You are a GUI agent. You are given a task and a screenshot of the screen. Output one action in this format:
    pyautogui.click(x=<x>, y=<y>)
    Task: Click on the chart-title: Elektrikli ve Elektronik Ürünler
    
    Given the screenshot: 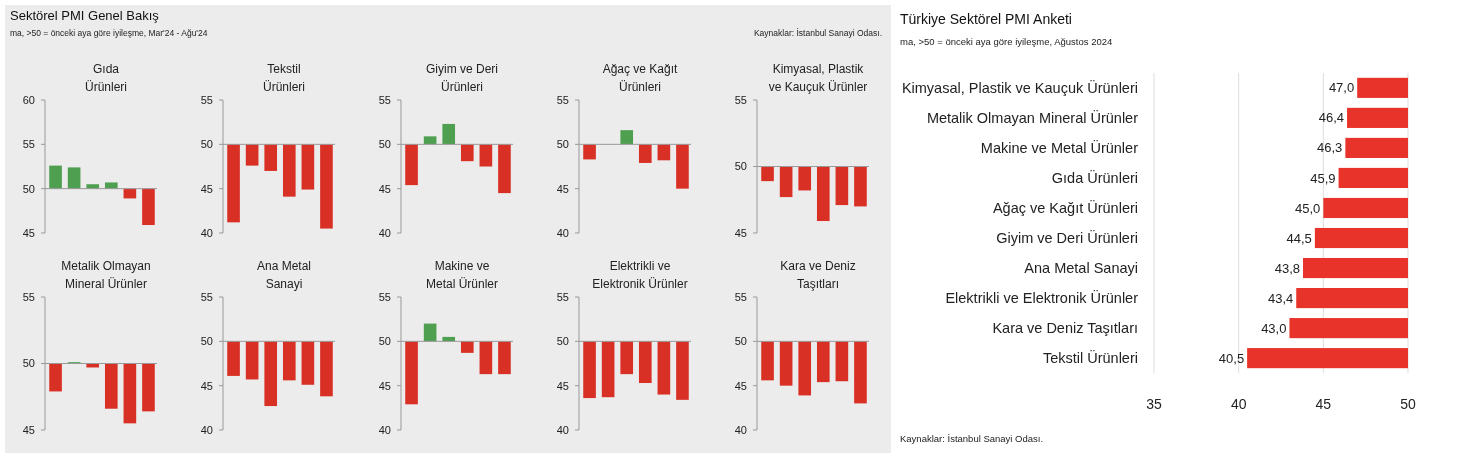 What is the action you would take?
    pyautogui.click(x=640, y=275)
    